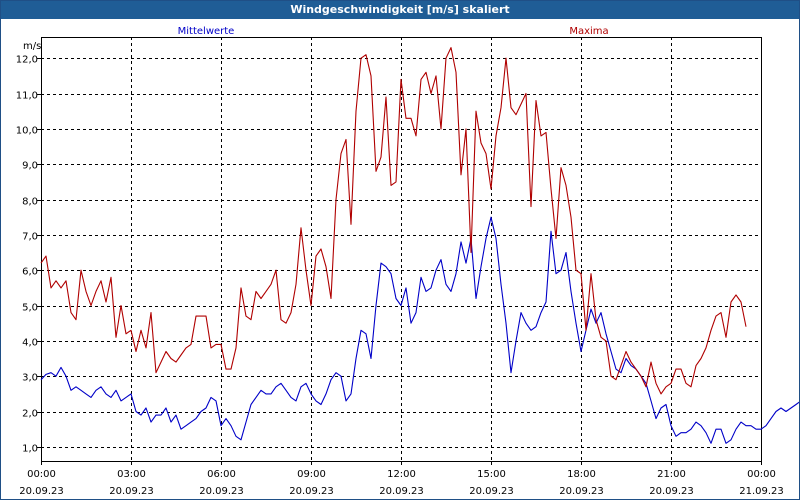 Image resolution: width=800 pixels, height=500 pixels. Describe the element at coordinates (311, 474) in the screenshot. I see `x-tick-time-label: 09:00` at that location.